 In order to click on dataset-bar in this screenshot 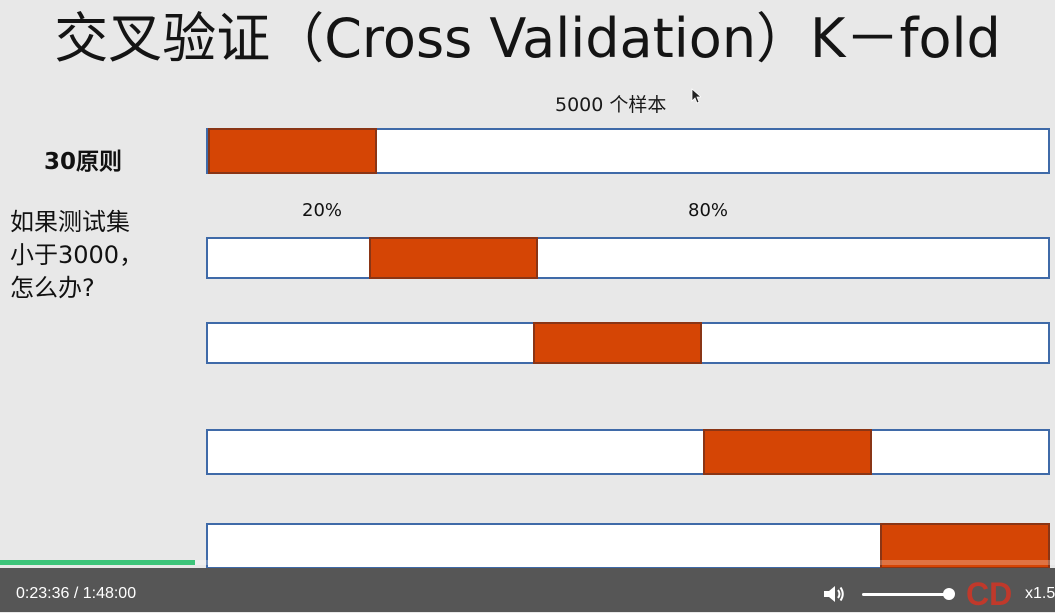, I will do `click(628, 151)`.